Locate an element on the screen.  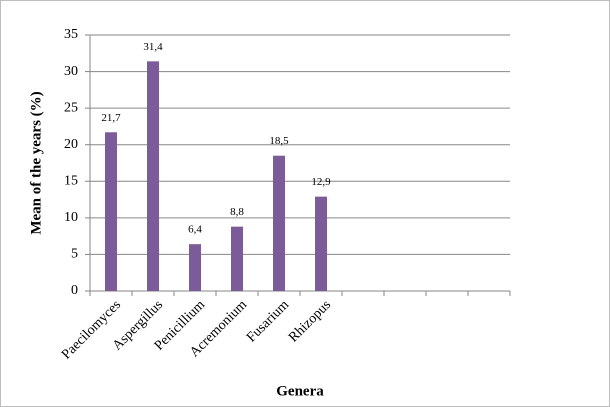
data-label: 18,5 is located at coordinates (279, 141).